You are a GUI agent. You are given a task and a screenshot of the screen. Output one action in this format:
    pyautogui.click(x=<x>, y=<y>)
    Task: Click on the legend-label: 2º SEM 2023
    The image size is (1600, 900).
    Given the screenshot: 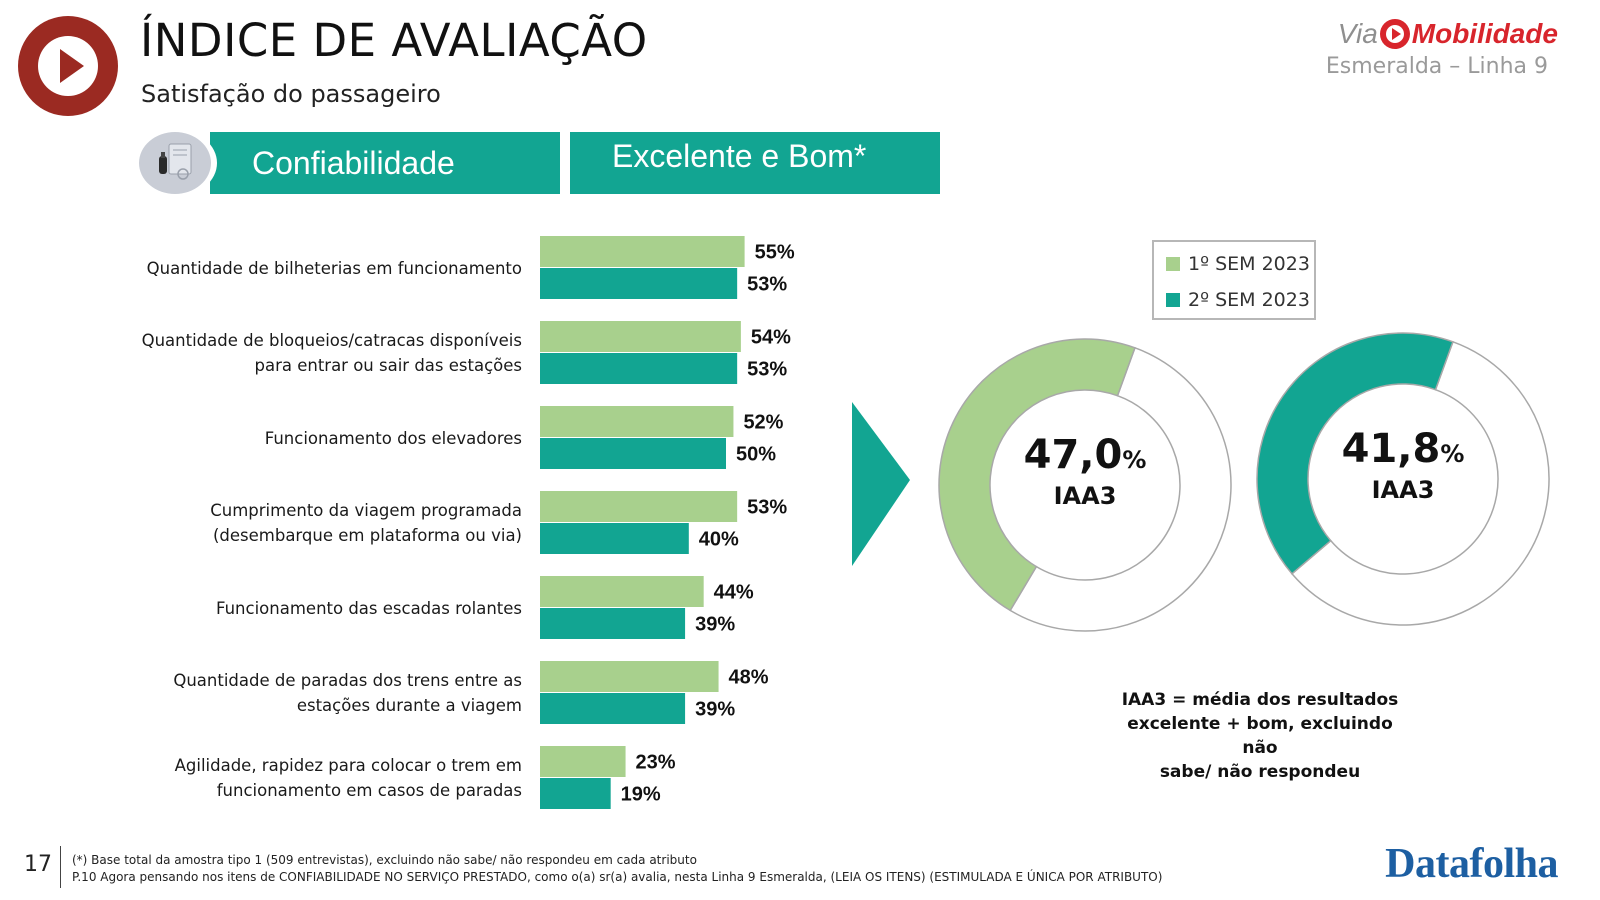 What is the action you would take?
    pyautogui.click(x=1249, y=300)
    